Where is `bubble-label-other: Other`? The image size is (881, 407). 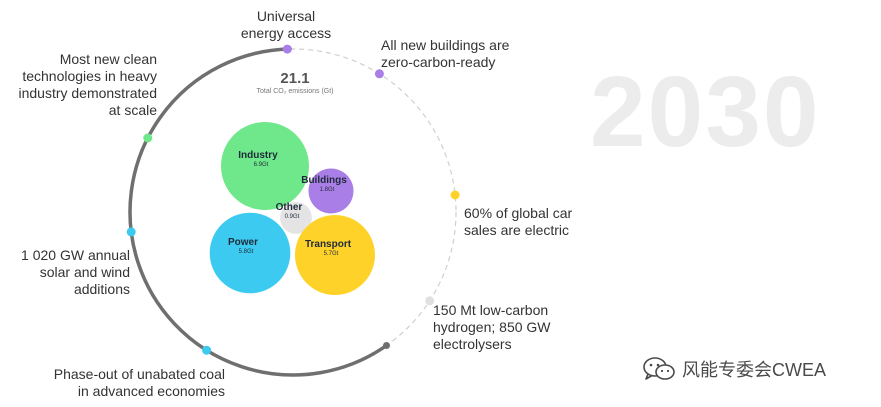 bubble-label-other: Other is located at coordinates (289, 207).